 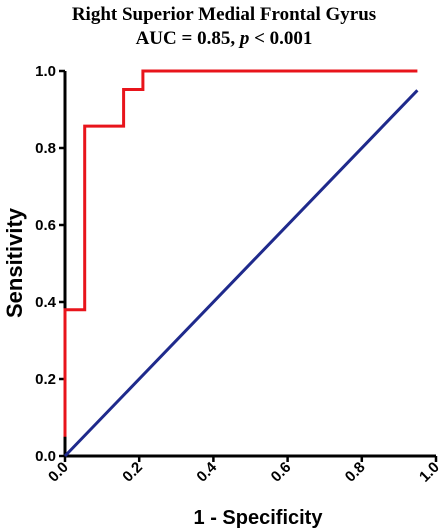 What do you see at coordinates (45, 379) in the screenshot?
I see `y-tick-label: 0.2` at bounding box center [45, 379].